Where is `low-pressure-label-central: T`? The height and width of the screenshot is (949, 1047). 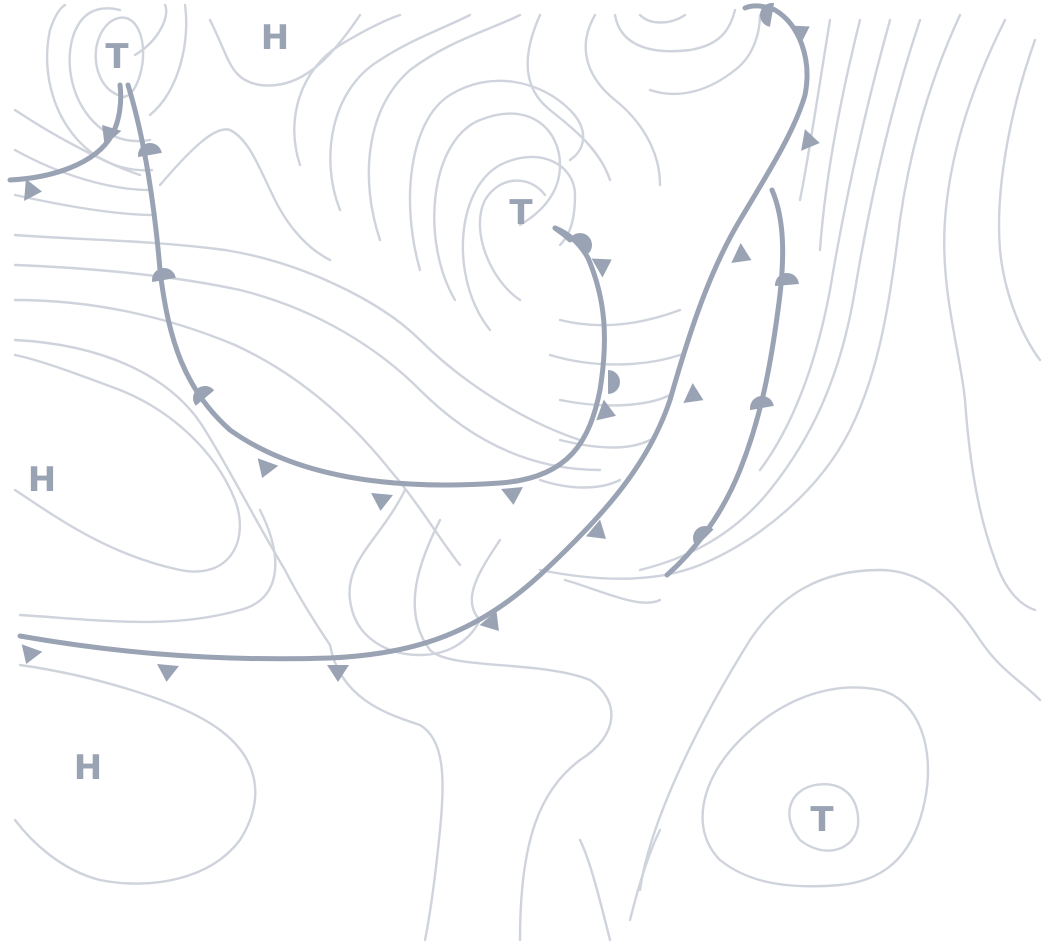
low-pressure-label-central: T is located at coordinates (521, 213).